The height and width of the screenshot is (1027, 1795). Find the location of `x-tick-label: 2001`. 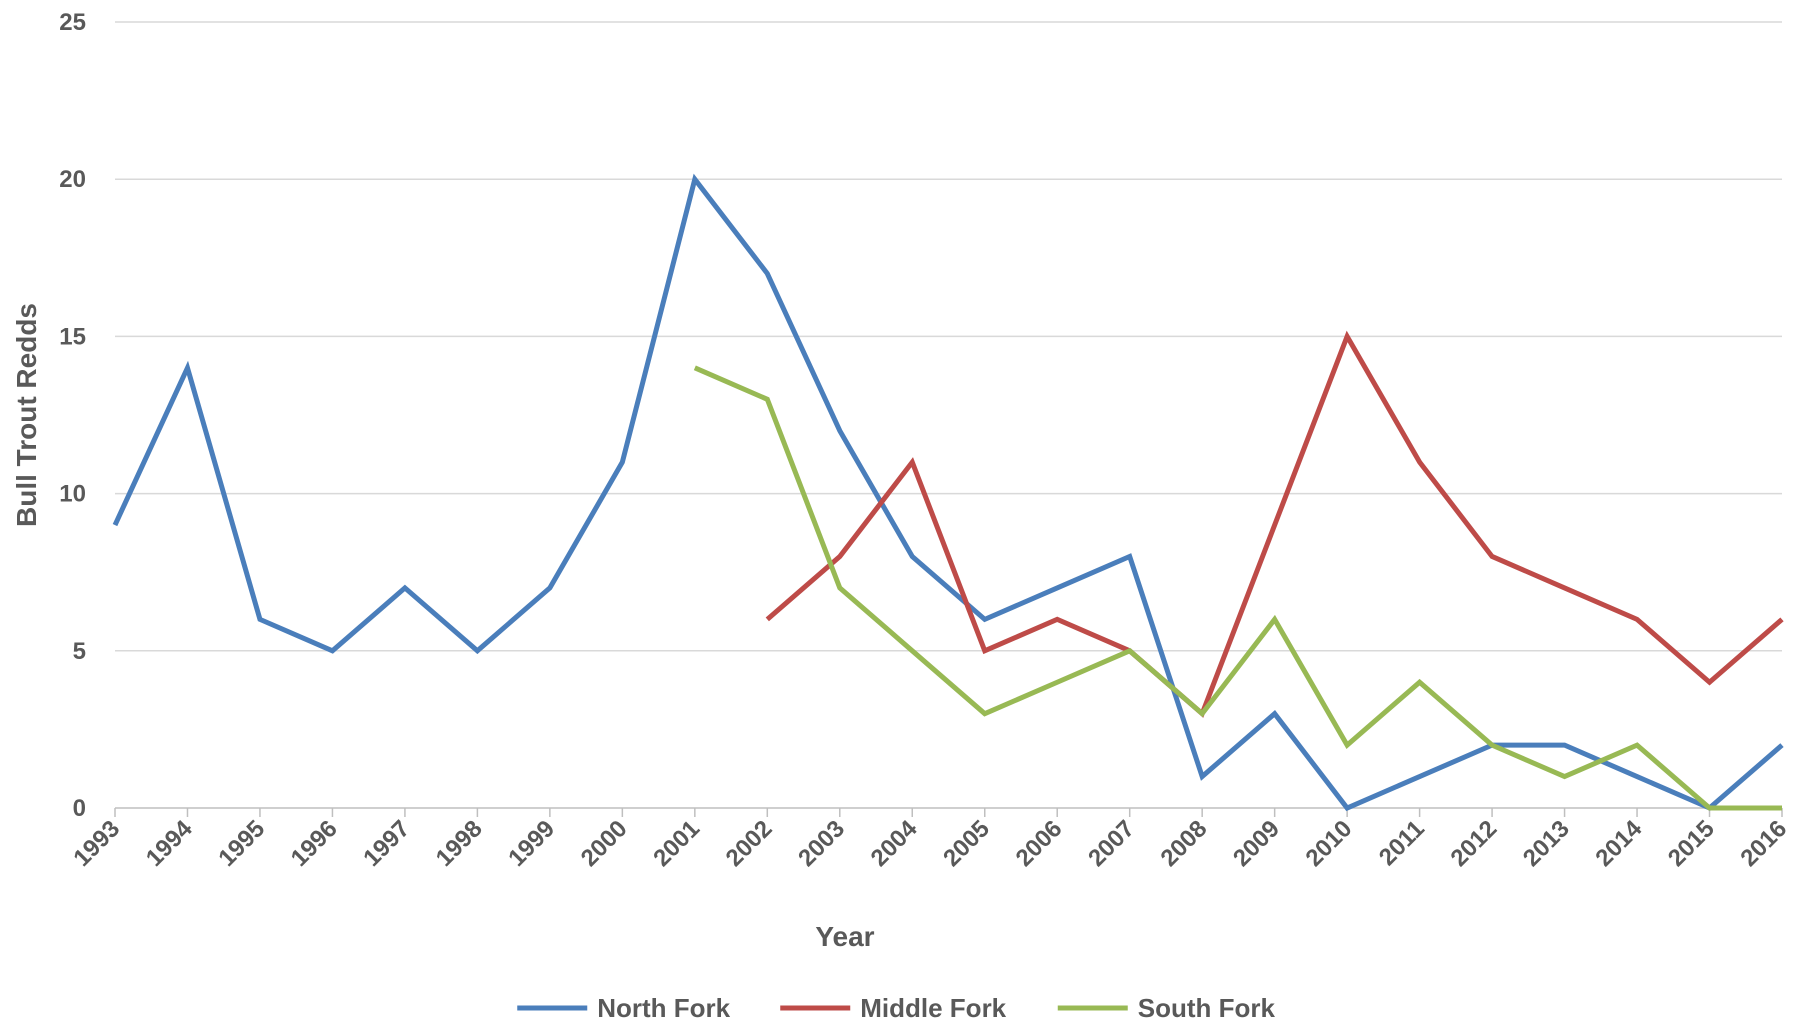

x-tick-label: 2001 is located at coordinates (676, 843).